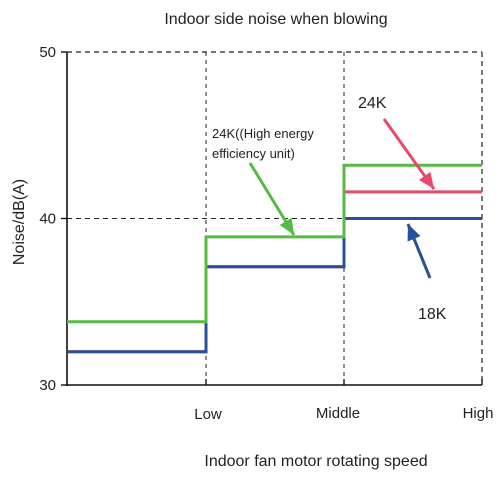 This screenshot has width=504, height=481. What do you see at coordinates (47, 52) in the screenshot?
I see `y-tick-label-50: 50` at bounding box center [47, 52].